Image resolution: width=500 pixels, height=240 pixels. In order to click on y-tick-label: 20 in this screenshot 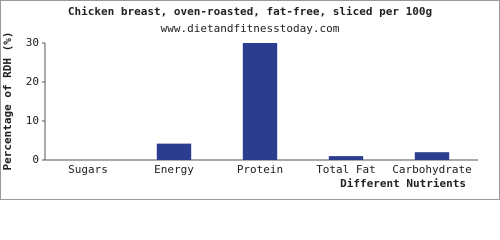, I will do `click(32, 81)`.